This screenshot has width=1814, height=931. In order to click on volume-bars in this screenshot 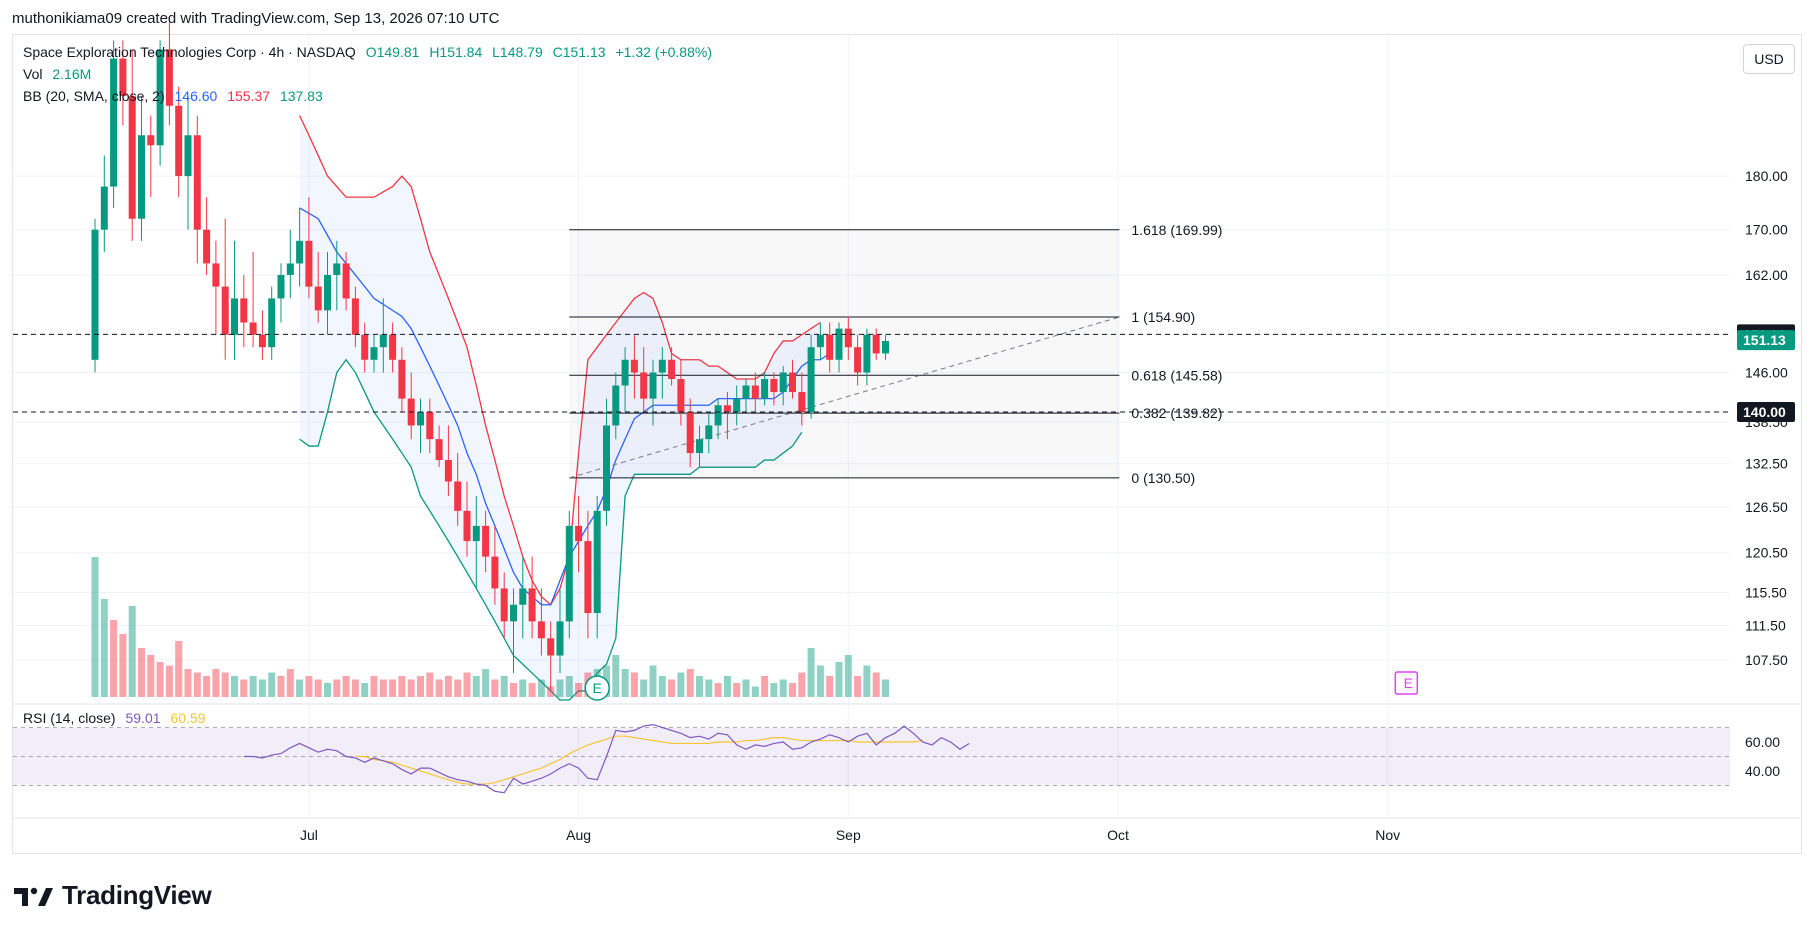, I will do `click(490, 627)`.